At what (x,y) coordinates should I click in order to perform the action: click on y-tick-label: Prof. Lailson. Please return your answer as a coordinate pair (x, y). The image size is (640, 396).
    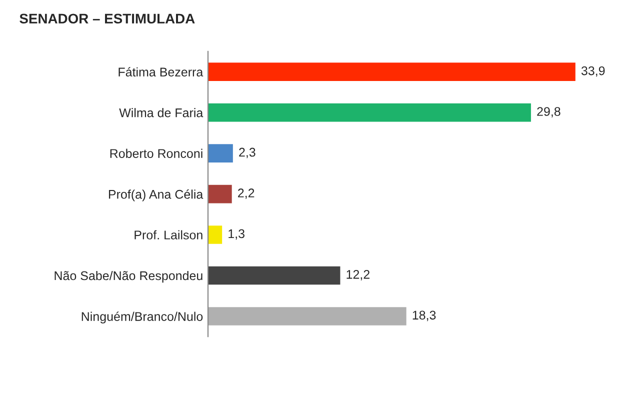
    Looking at the image, I should click on (168, 235).